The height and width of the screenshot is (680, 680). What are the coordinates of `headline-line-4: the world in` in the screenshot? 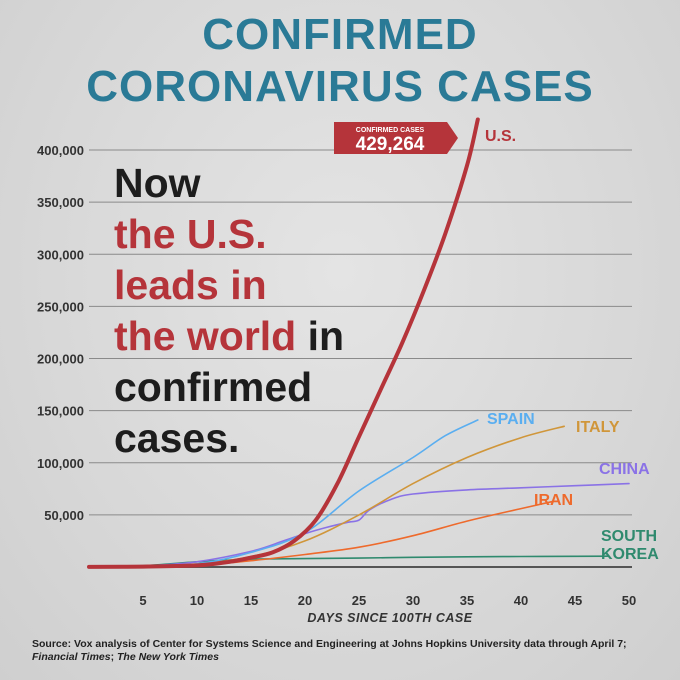 It's located at (264, 336).